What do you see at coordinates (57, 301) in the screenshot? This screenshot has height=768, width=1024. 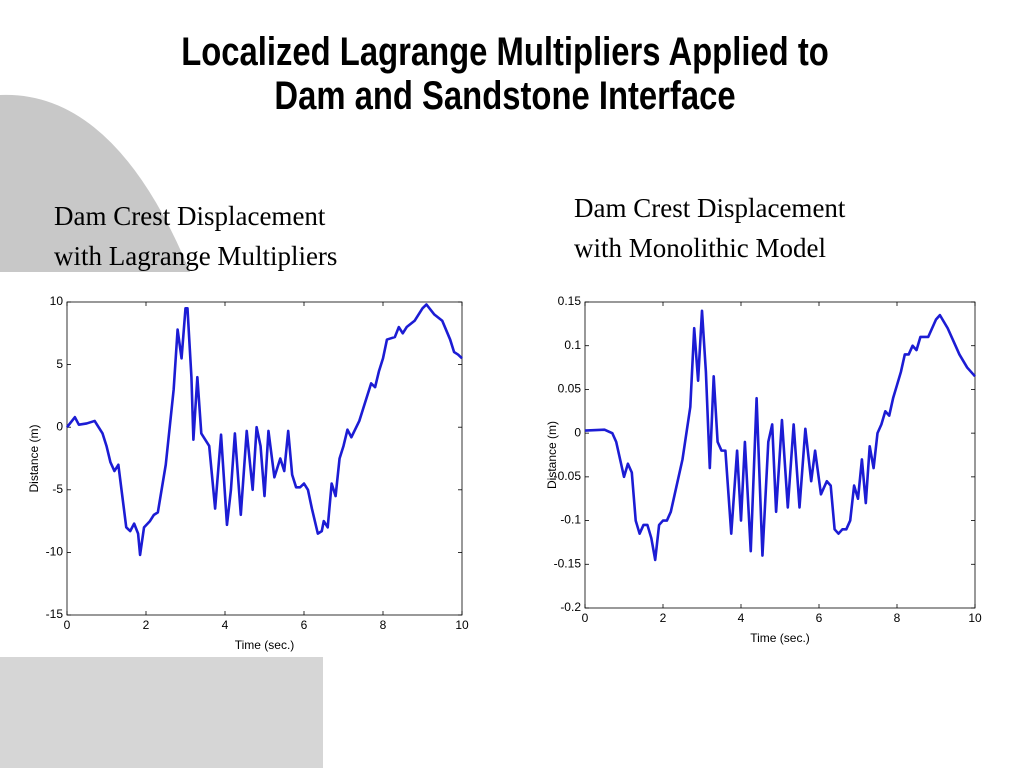 I see `y-tick-label: 10` at bounding box center [57, 301].